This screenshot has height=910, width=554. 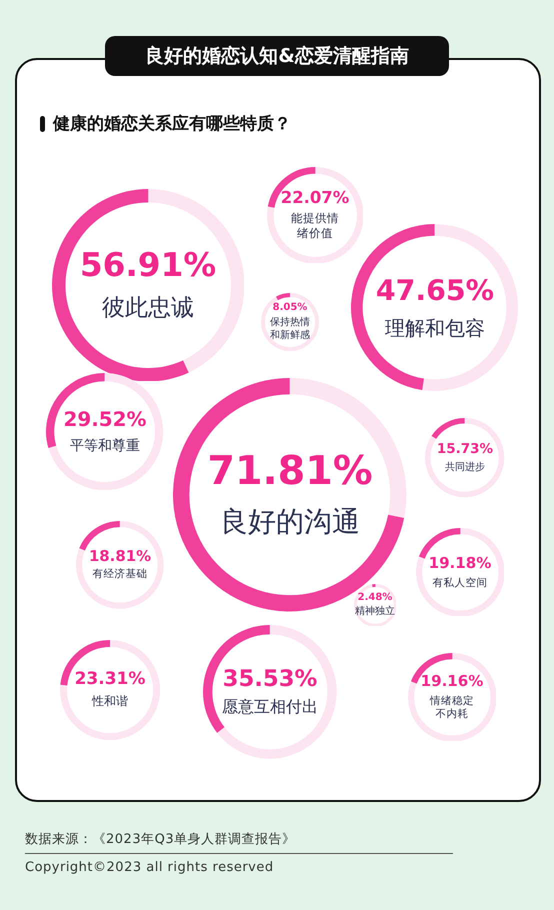 What do you see at coordinates (289, 329) in the screenshot?
I see `category-label: 保持热情和新鲜感` at bounding box center [289, 329].